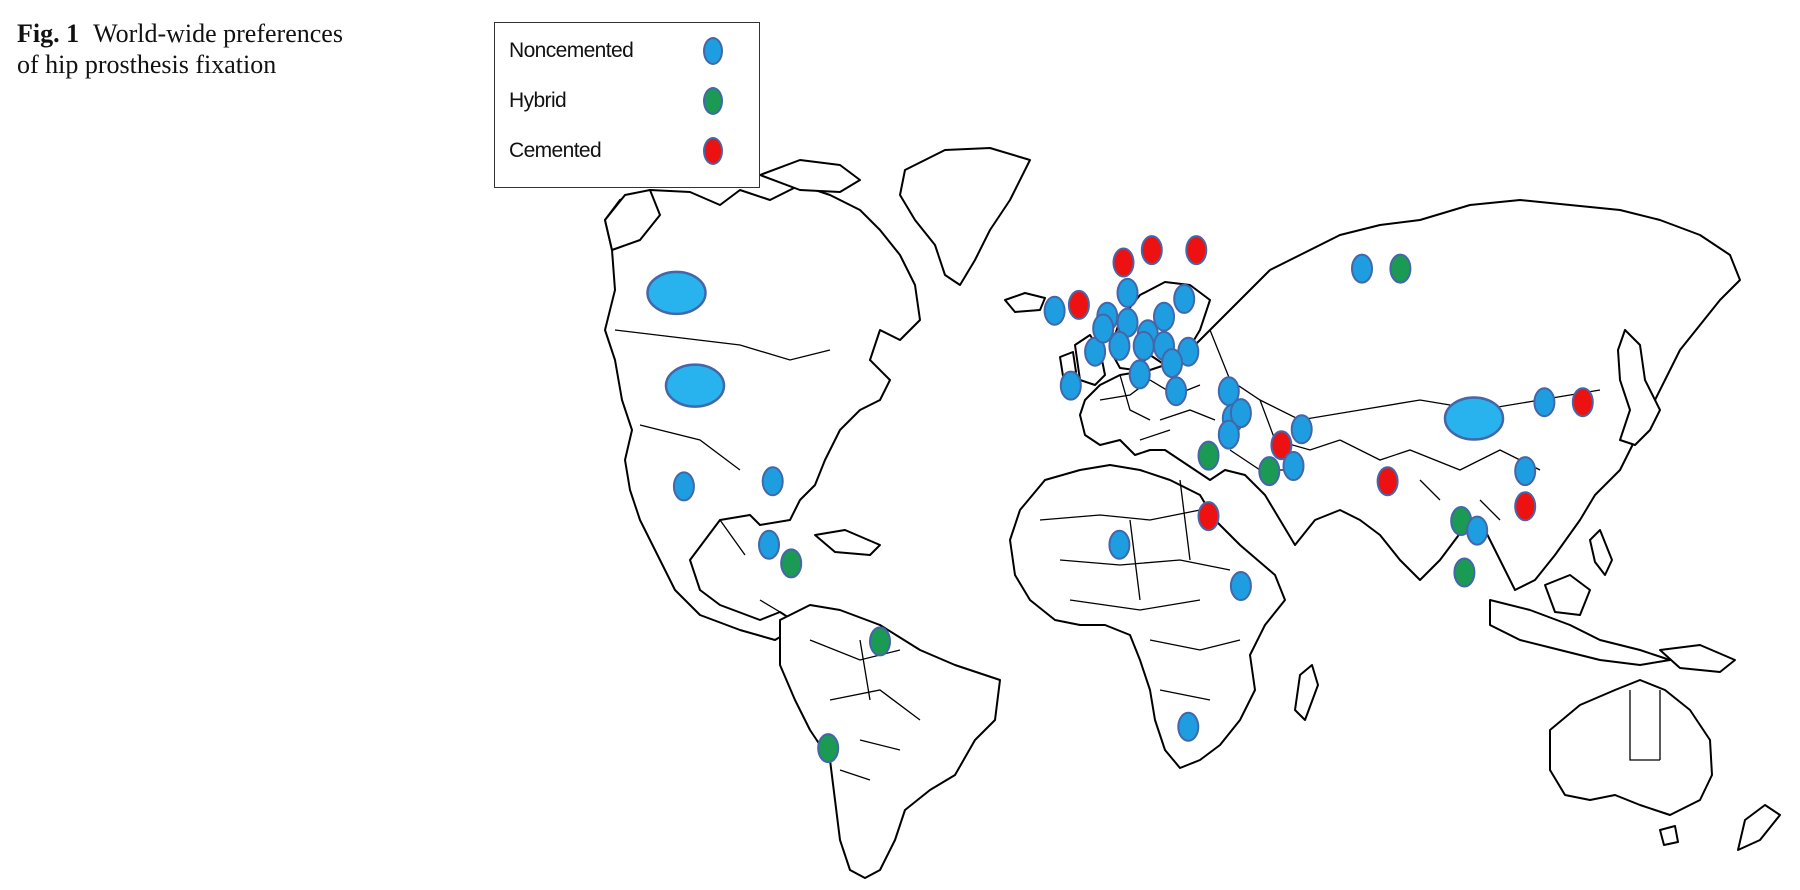 This screenshot has height=890, width=1800. Describe the element at coordinates (1208, 455) in the screenshot. I see `marker-egypt-hybrid` at that location.